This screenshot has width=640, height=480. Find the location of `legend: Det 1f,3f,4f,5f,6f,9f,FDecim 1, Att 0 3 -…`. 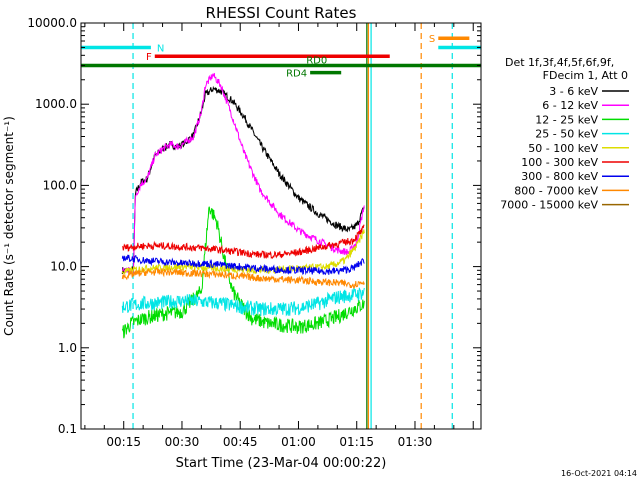

legend: Det 1f,3f,4f,5f,6f,9f,FDecim 1, Att 0 3 -… is located at coordinates (564, 134).